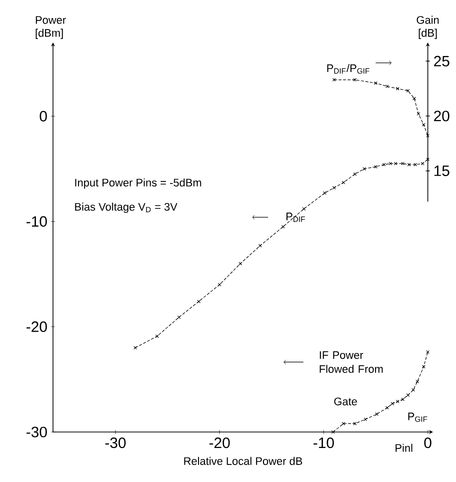 Image resolution: width=456 pixels, height=482 pixels. I want to click on x-tick-label: -20, so click(219, 443).